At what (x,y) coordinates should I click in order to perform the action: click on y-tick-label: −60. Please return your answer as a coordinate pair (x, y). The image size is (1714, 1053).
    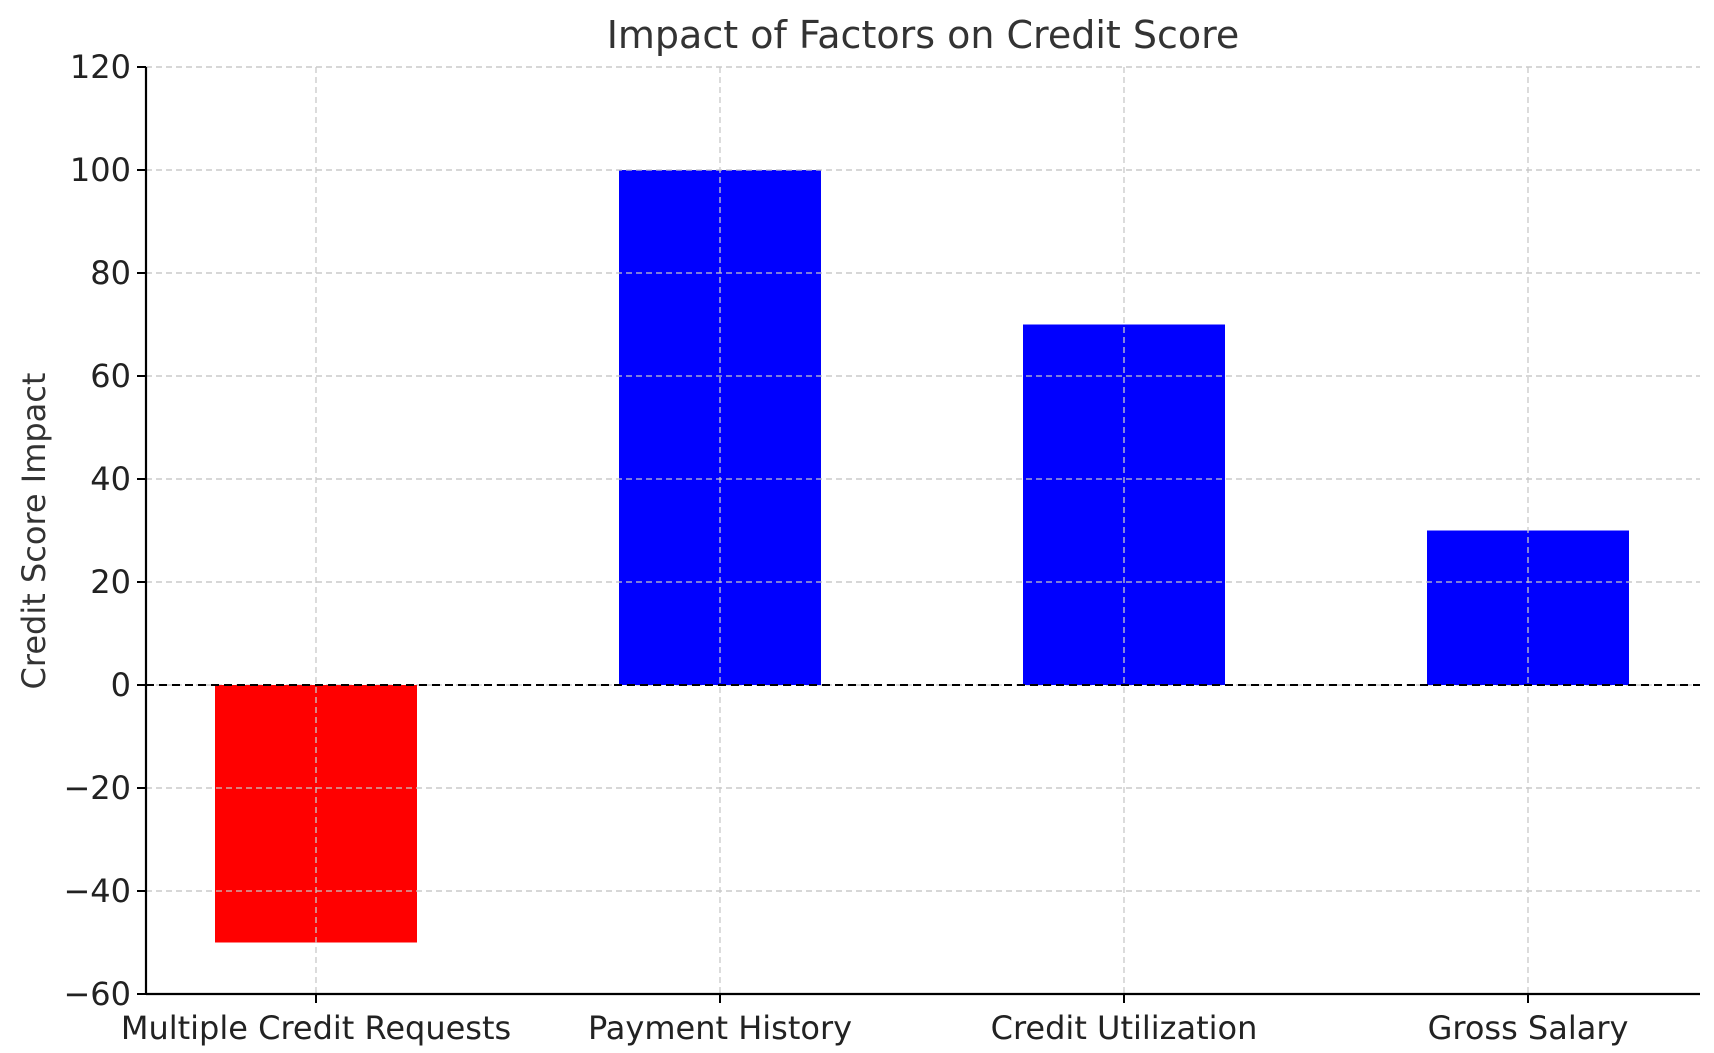
    Looking at the image, I should click on (97, 994).